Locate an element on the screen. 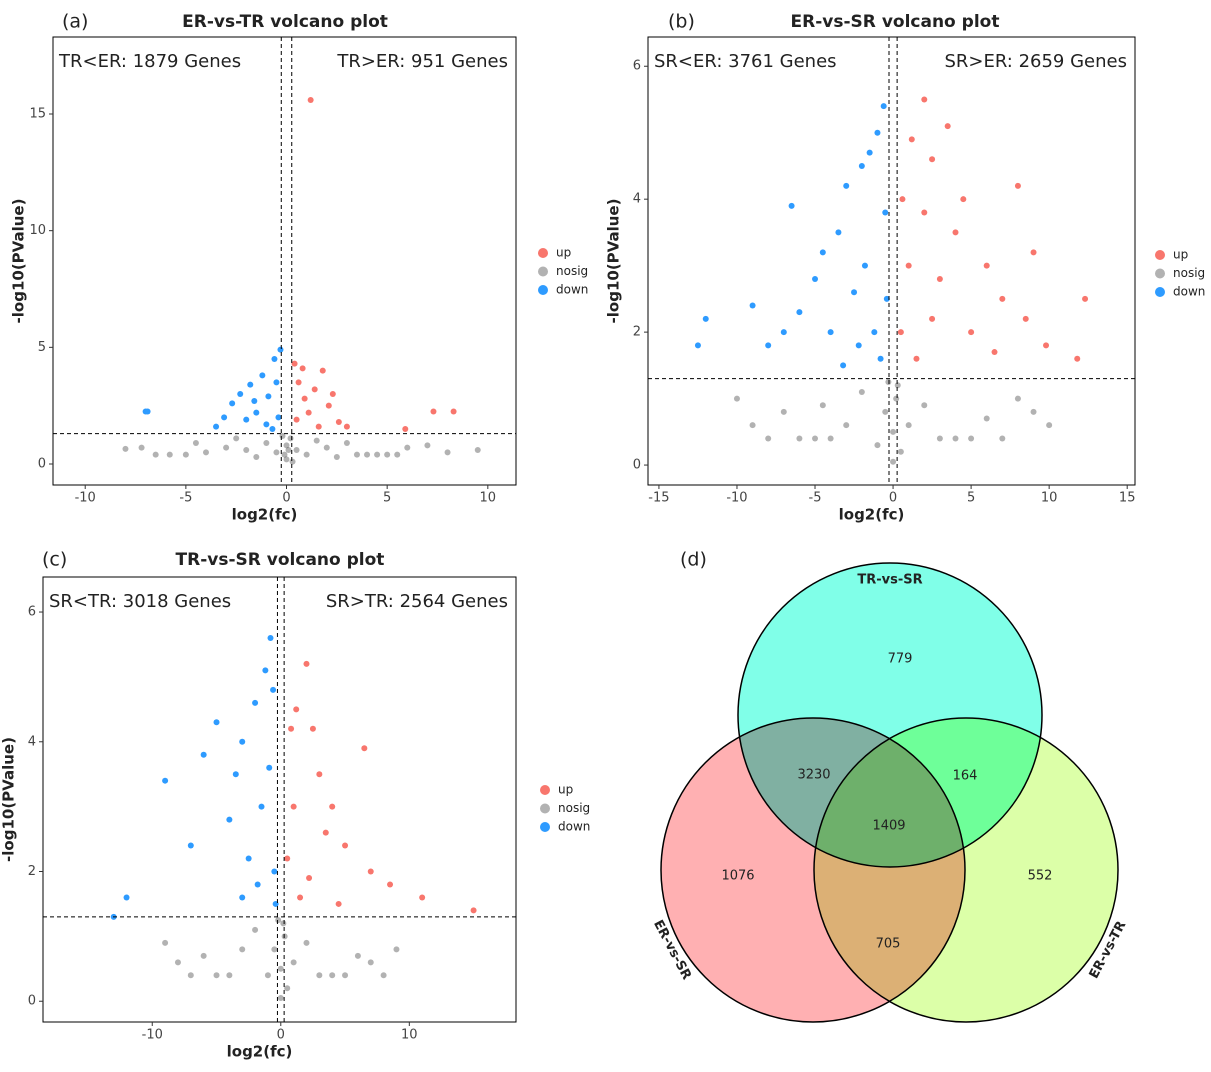 This screenshot has width=1211, height=1072. y-axis-label: -log10(PValue) is located at coordinates (19, 261).